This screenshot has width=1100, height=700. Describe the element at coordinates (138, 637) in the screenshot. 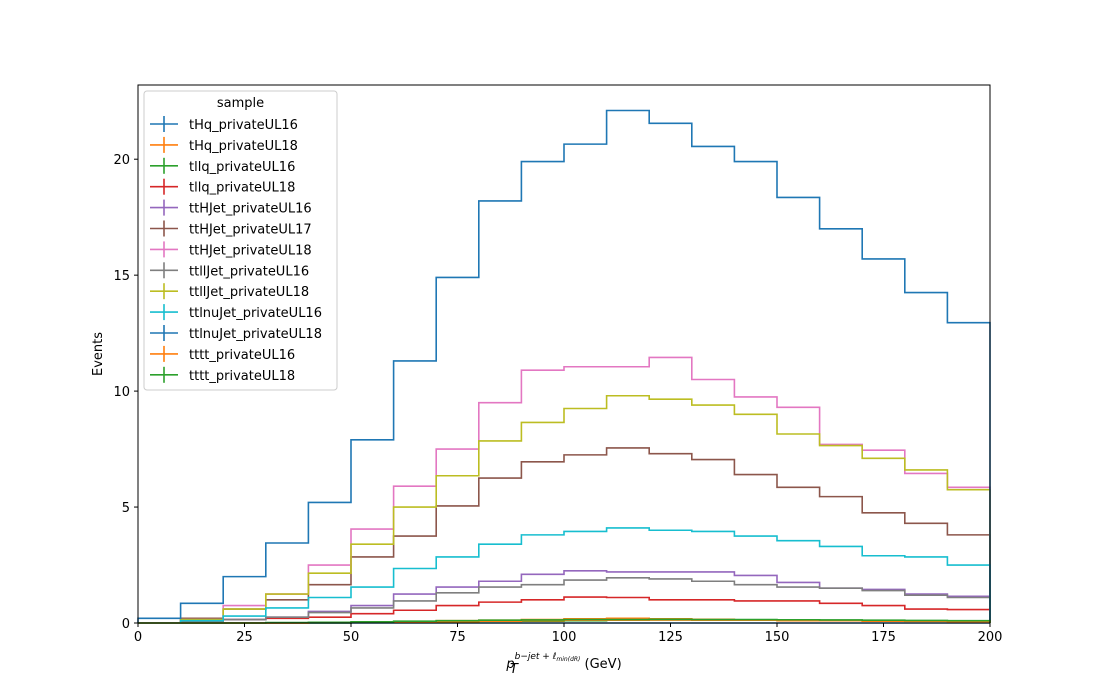

I see `x-tick-label: 0` at that location.